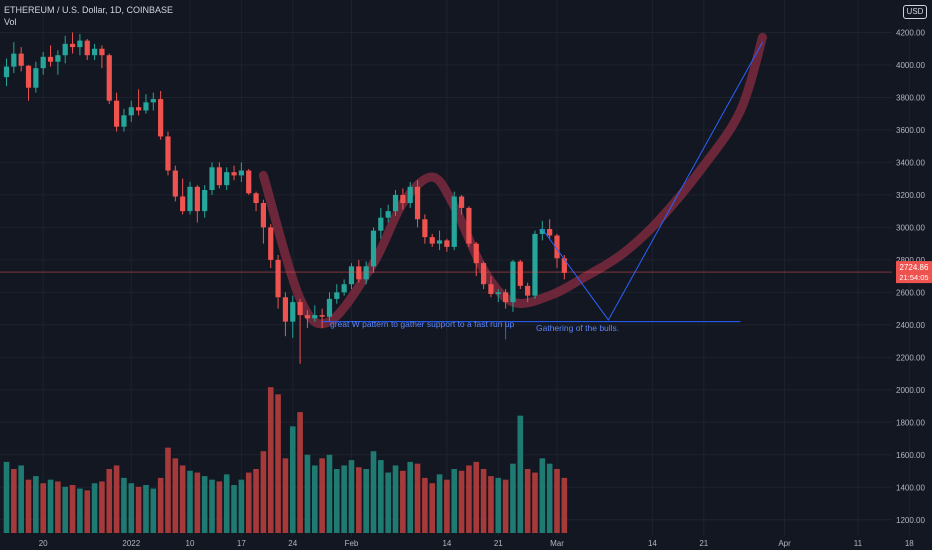 The width and height of the screenshot is (932, 550). What do you see at coordinates (915, 12) in the screenshot?
I see `currency-button: USD` at bounding box center [915, 12].